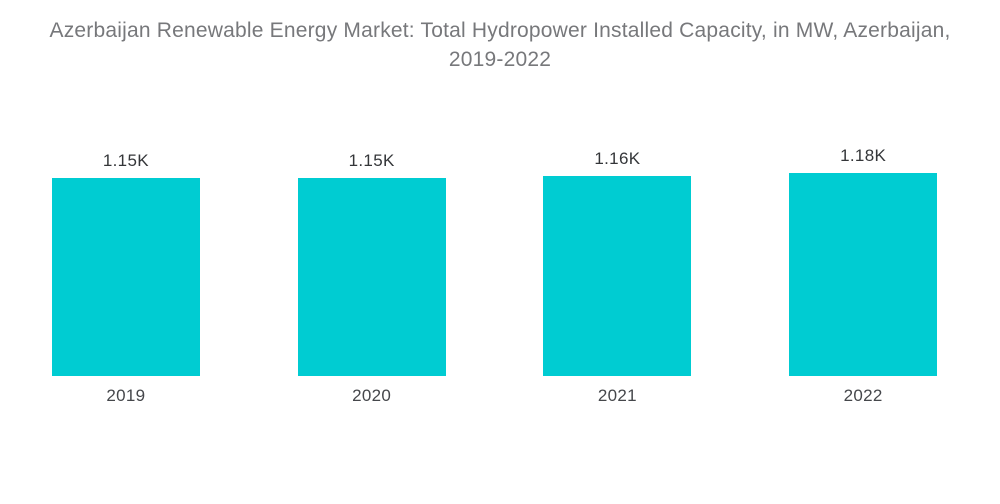  What do you see at coordinates (863, 155) in the screenshot?
I see `bar-value-label: 1.18K` at bounding box center [863, 155].